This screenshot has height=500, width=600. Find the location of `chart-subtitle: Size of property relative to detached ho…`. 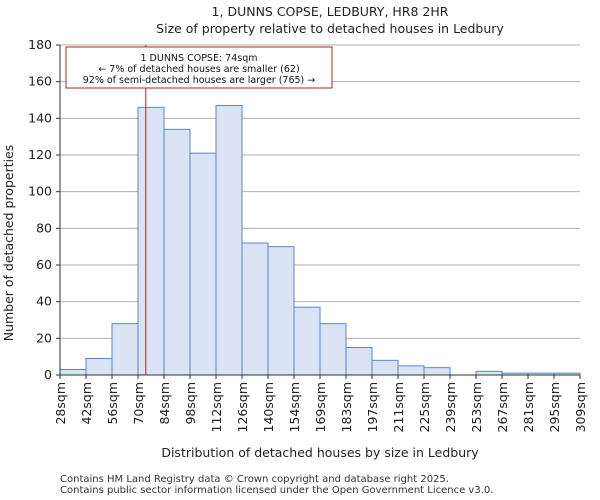

chart-subtitle: Size of property relative to detached ho… is located at coordinates (330, 28).